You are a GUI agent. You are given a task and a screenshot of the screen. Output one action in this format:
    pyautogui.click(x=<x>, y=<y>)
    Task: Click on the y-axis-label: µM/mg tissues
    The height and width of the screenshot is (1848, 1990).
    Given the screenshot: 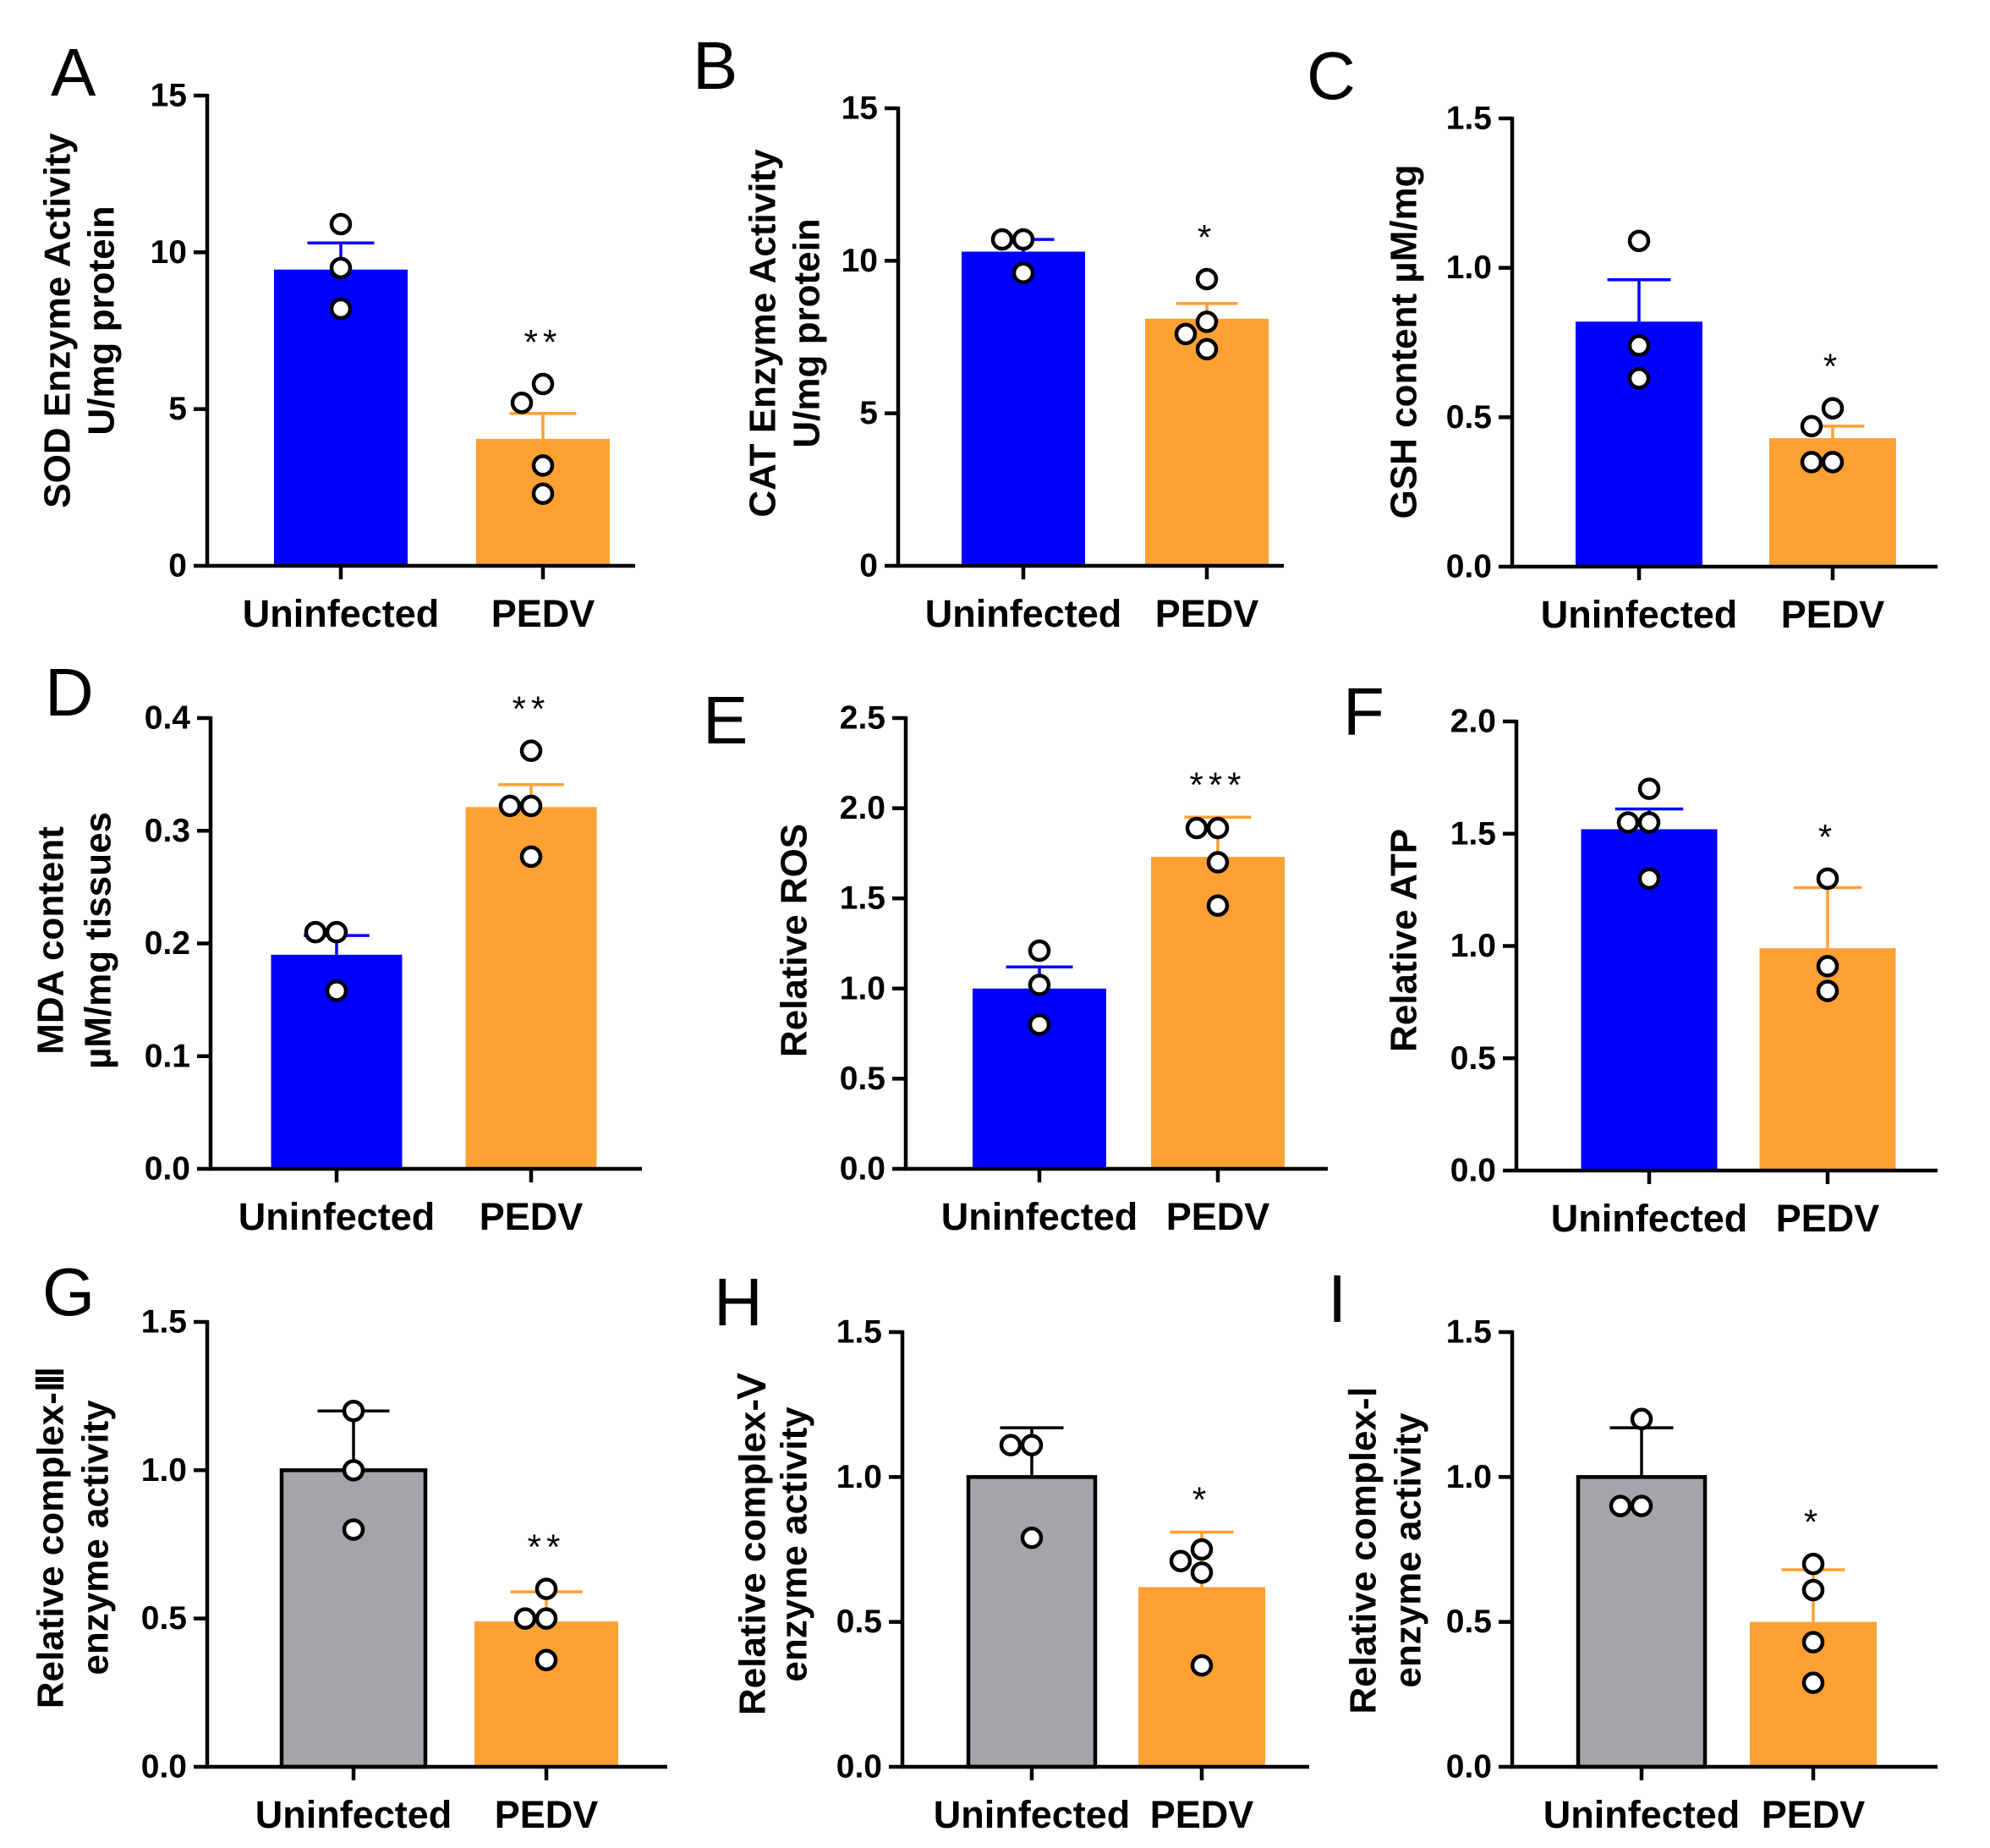 What is the action you would take?
    pyautogui.click(x=99, y=940)
    